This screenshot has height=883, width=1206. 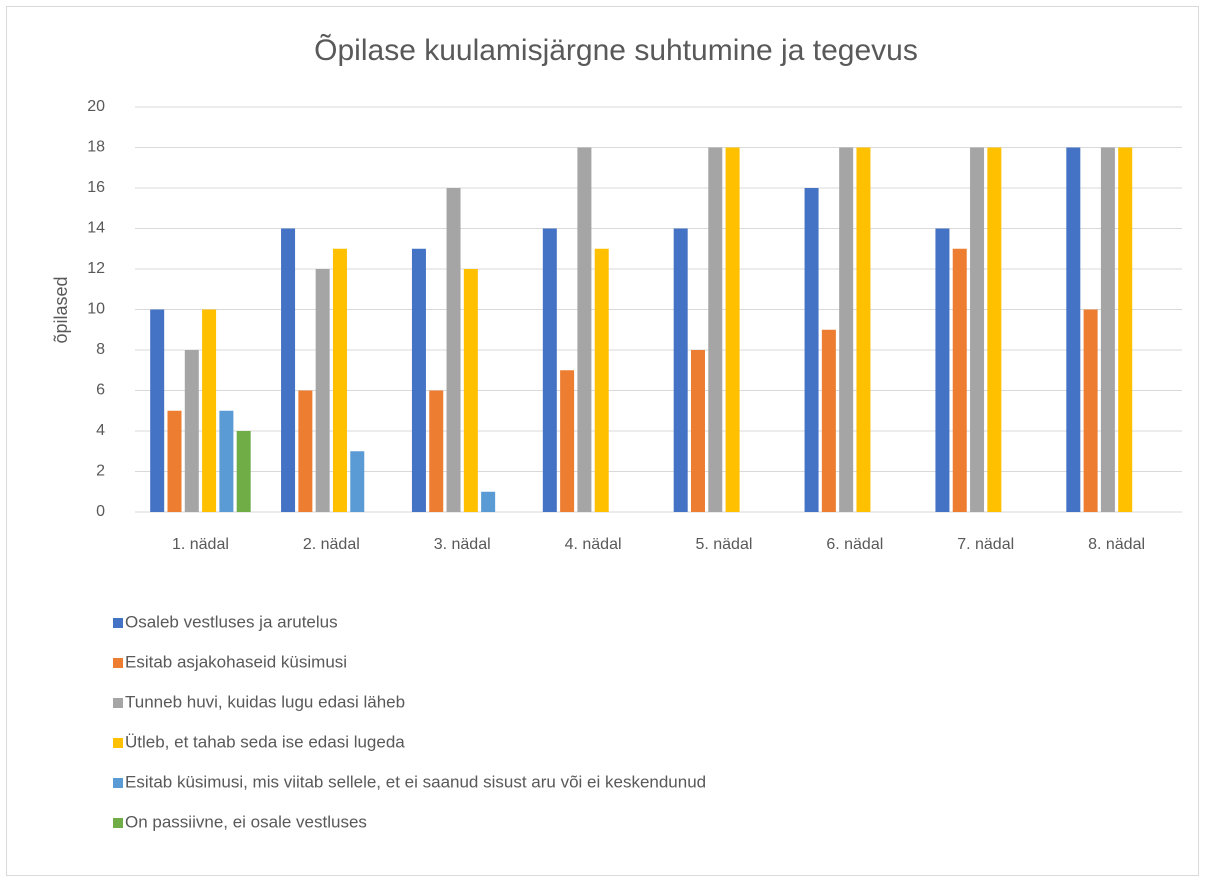 I want to click on legend-label: Osaleb vestluses ja arutelus, so click(x=231, y=621).